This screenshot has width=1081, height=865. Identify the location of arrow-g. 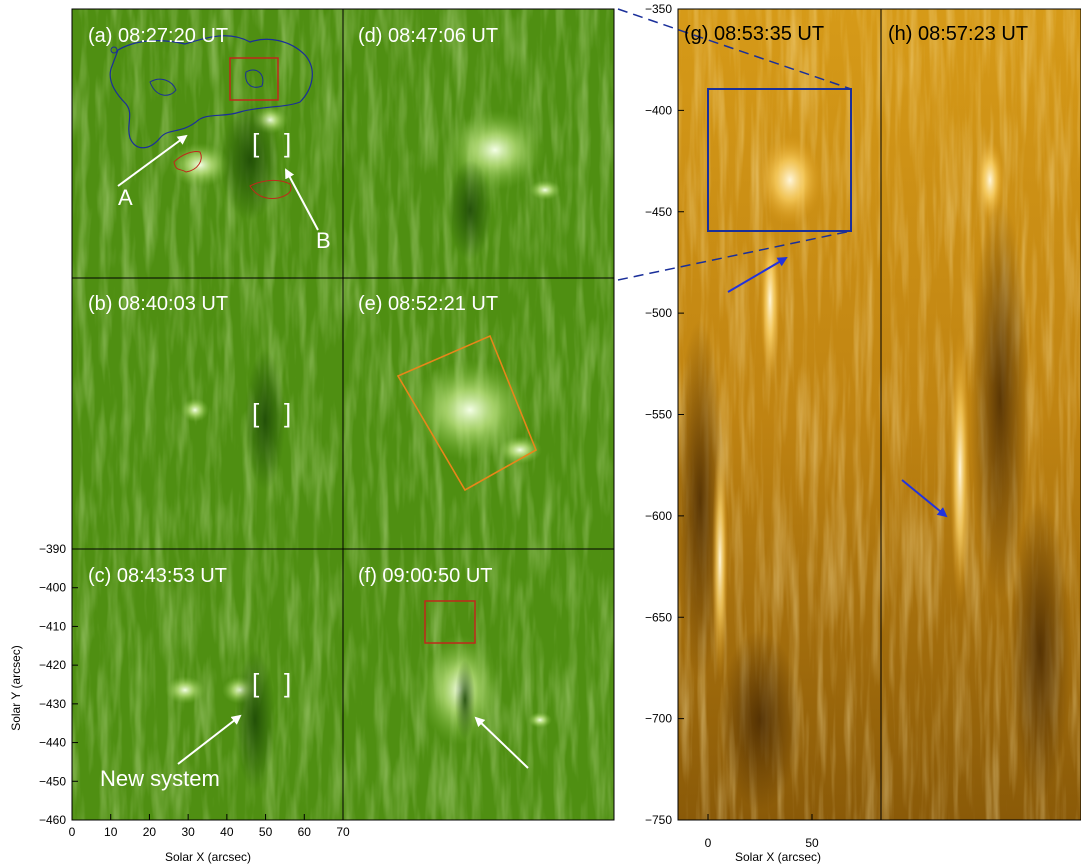
(757, 274).